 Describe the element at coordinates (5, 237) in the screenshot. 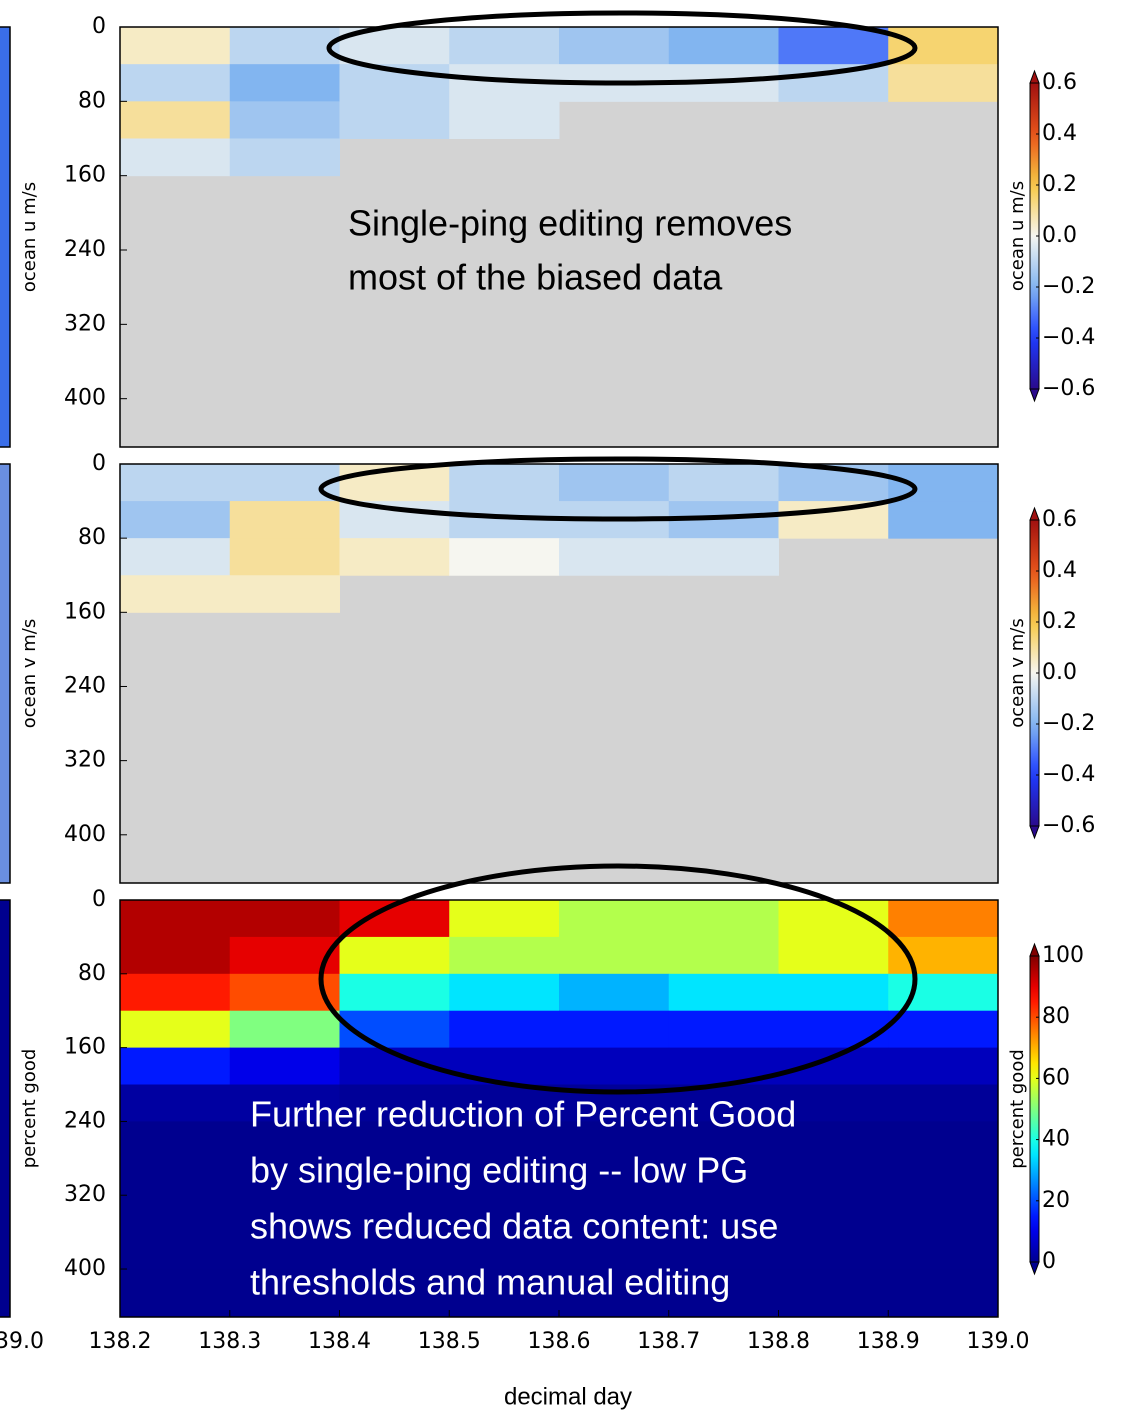

I see `cropped-panel` at that location.